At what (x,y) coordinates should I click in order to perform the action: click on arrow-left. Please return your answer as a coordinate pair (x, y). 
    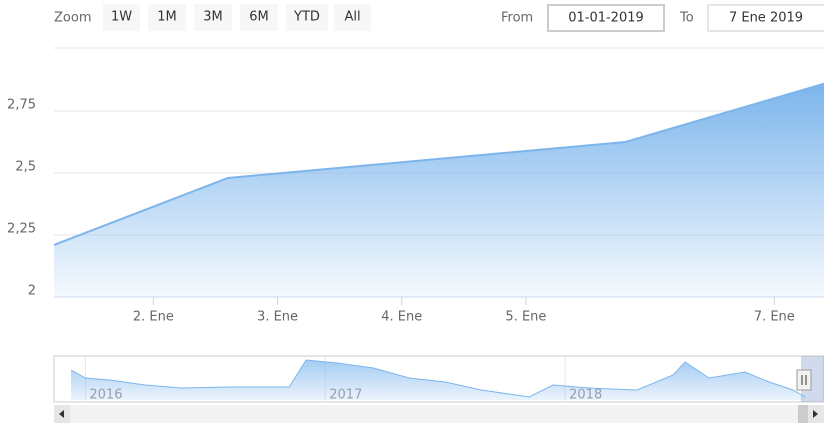
    Looking at the image, I should click on (61, 414).